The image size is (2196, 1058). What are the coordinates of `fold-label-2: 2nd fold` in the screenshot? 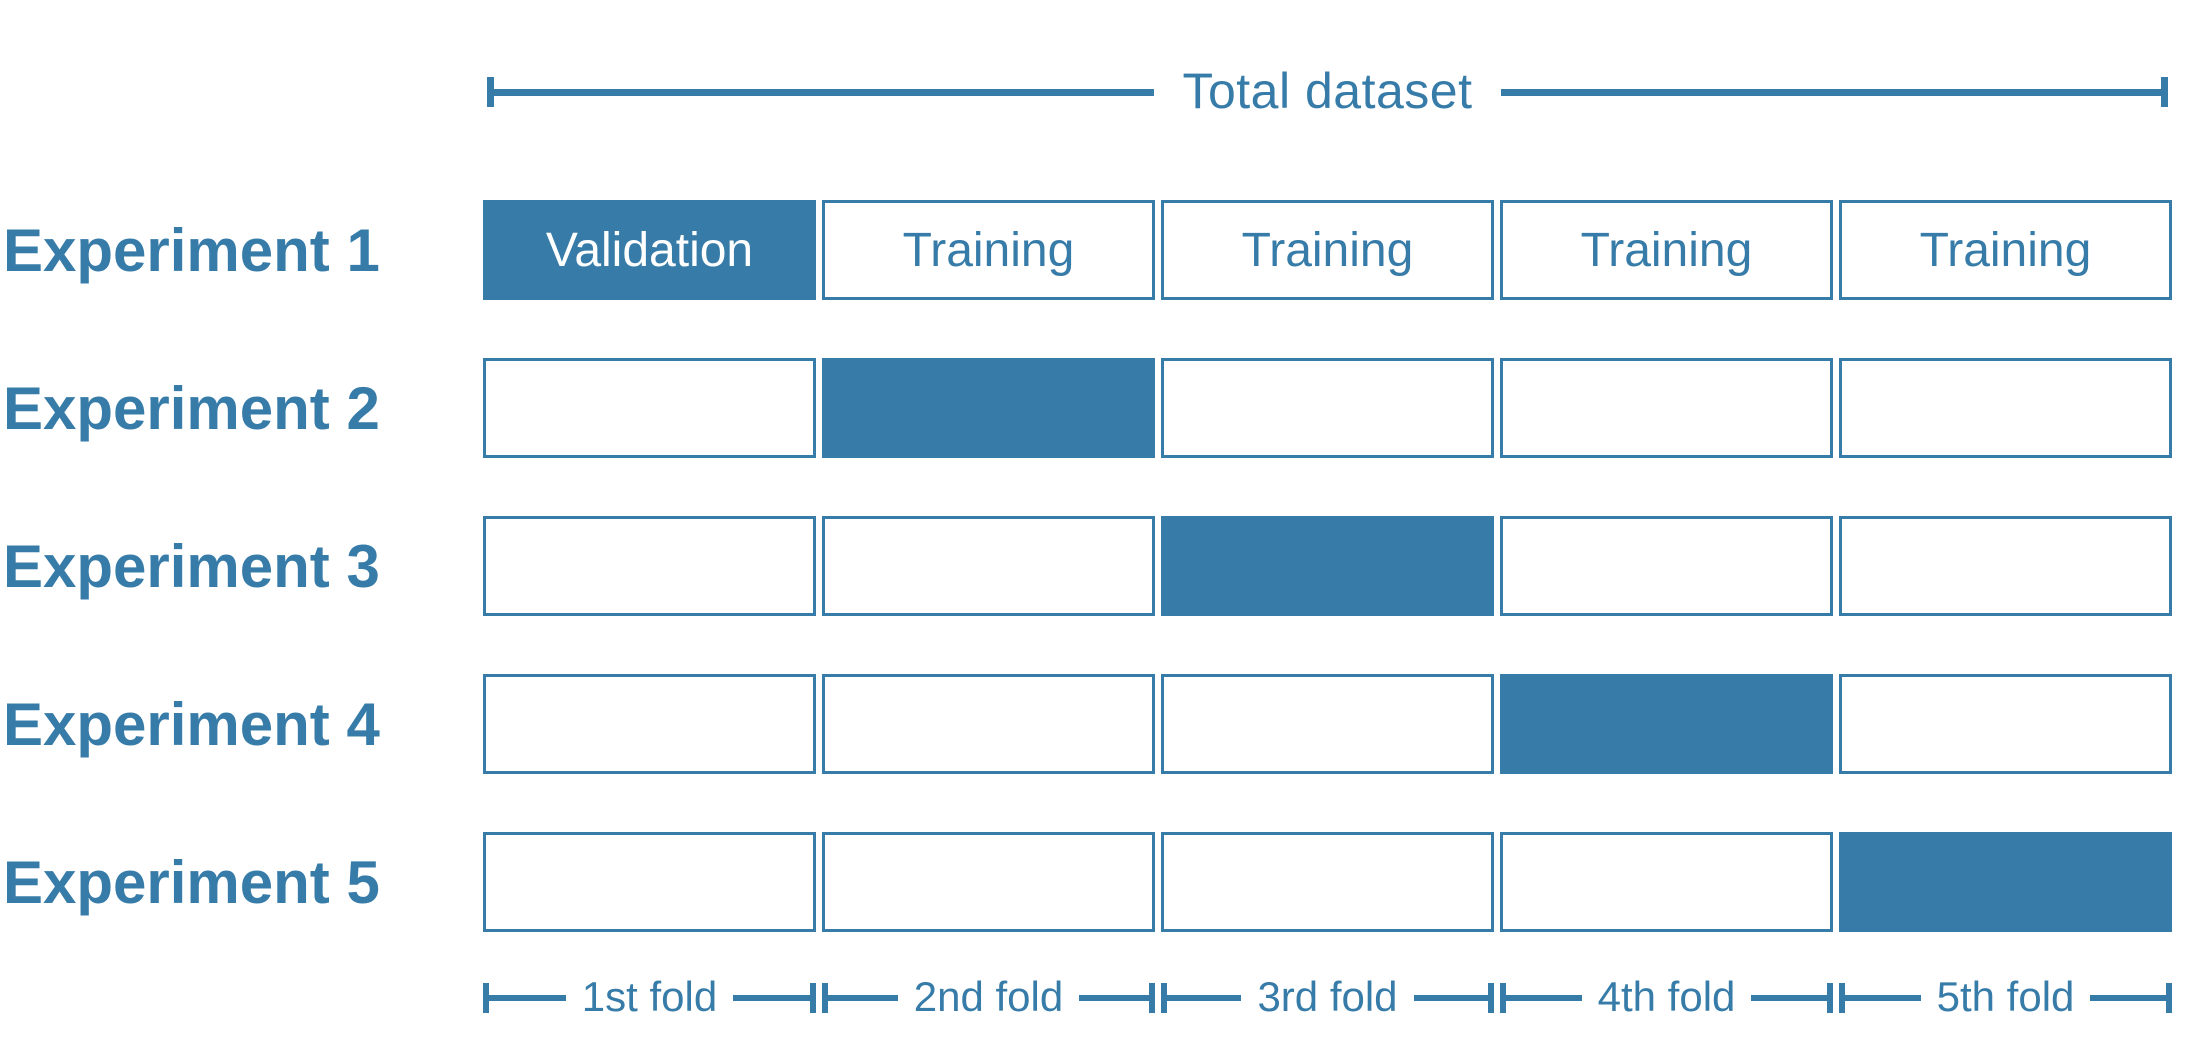 It's located at (988, 998).